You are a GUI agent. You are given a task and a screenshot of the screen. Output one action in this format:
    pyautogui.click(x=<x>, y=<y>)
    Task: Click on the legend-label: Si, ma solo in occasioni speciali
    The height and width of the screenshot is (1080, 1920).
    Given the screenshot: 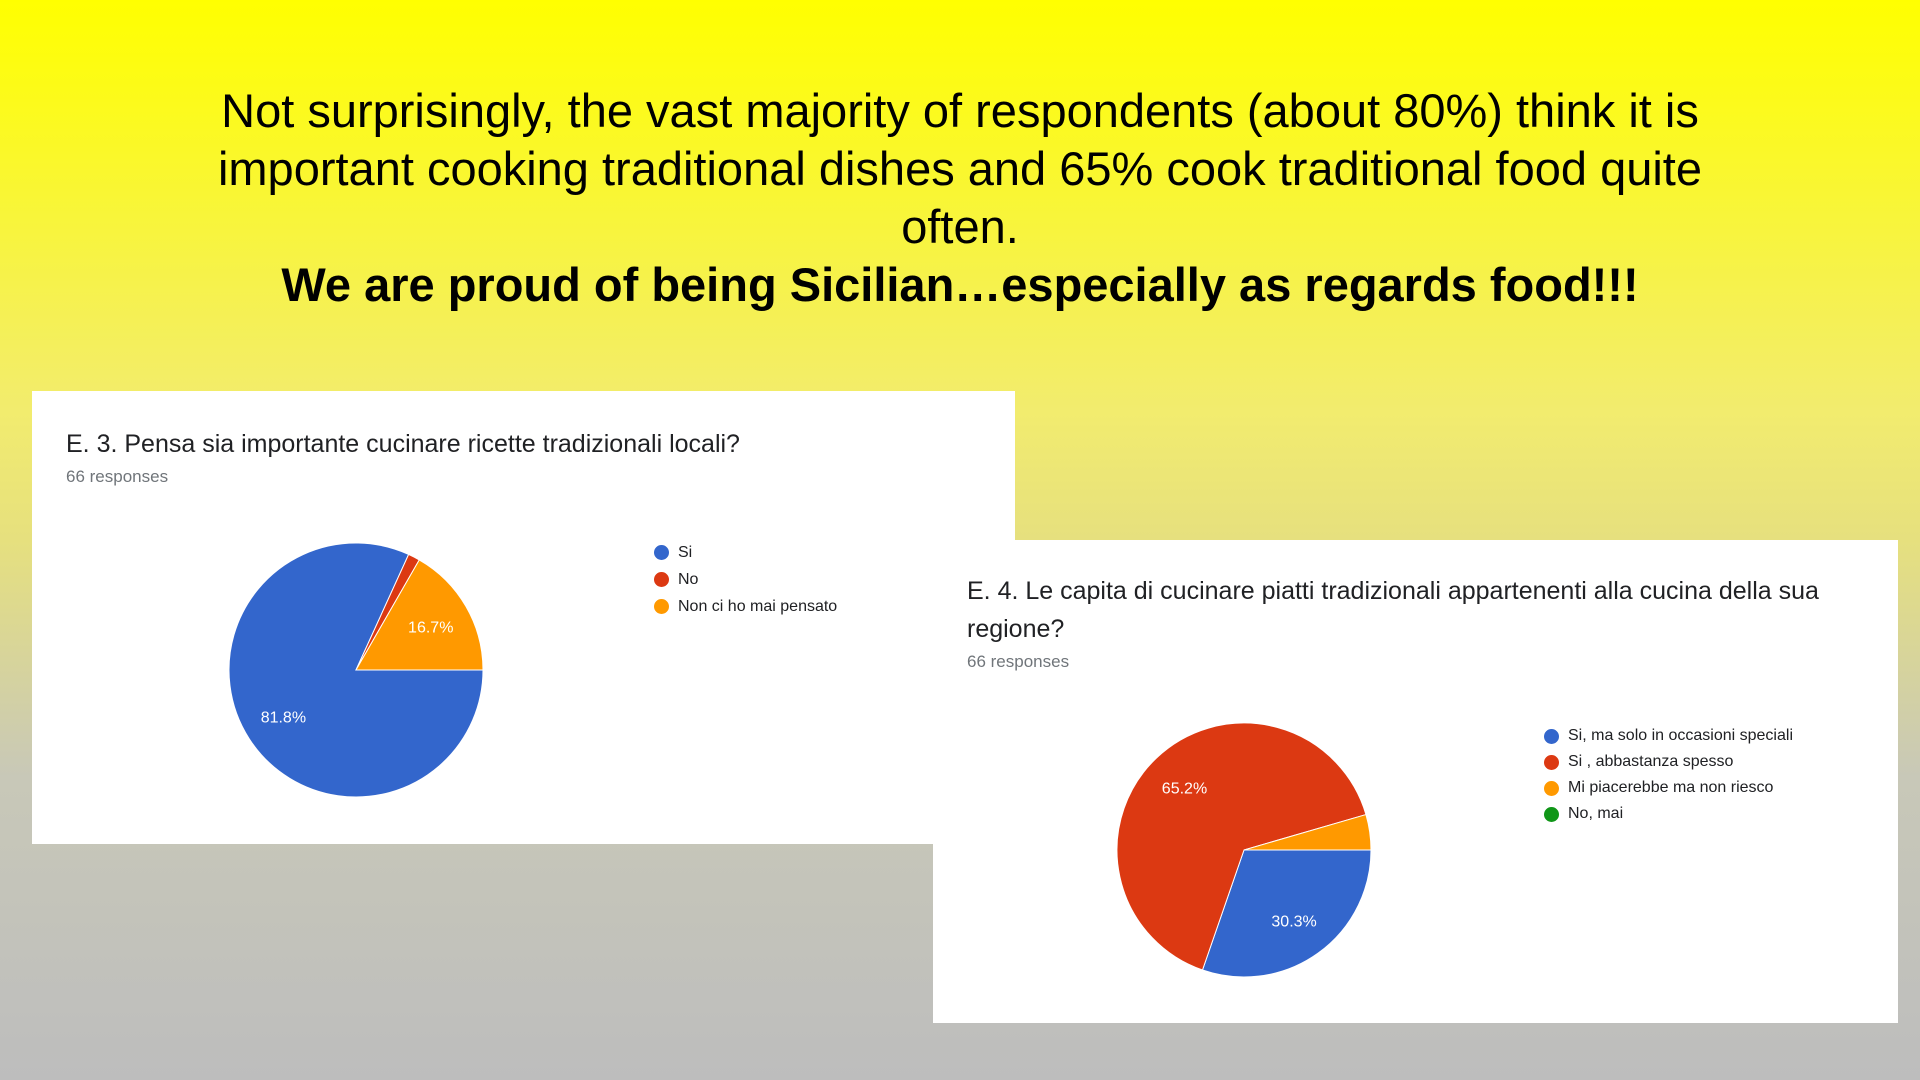 What is the action you would take?
    pyautogui.click(x=1680, y=735)
    